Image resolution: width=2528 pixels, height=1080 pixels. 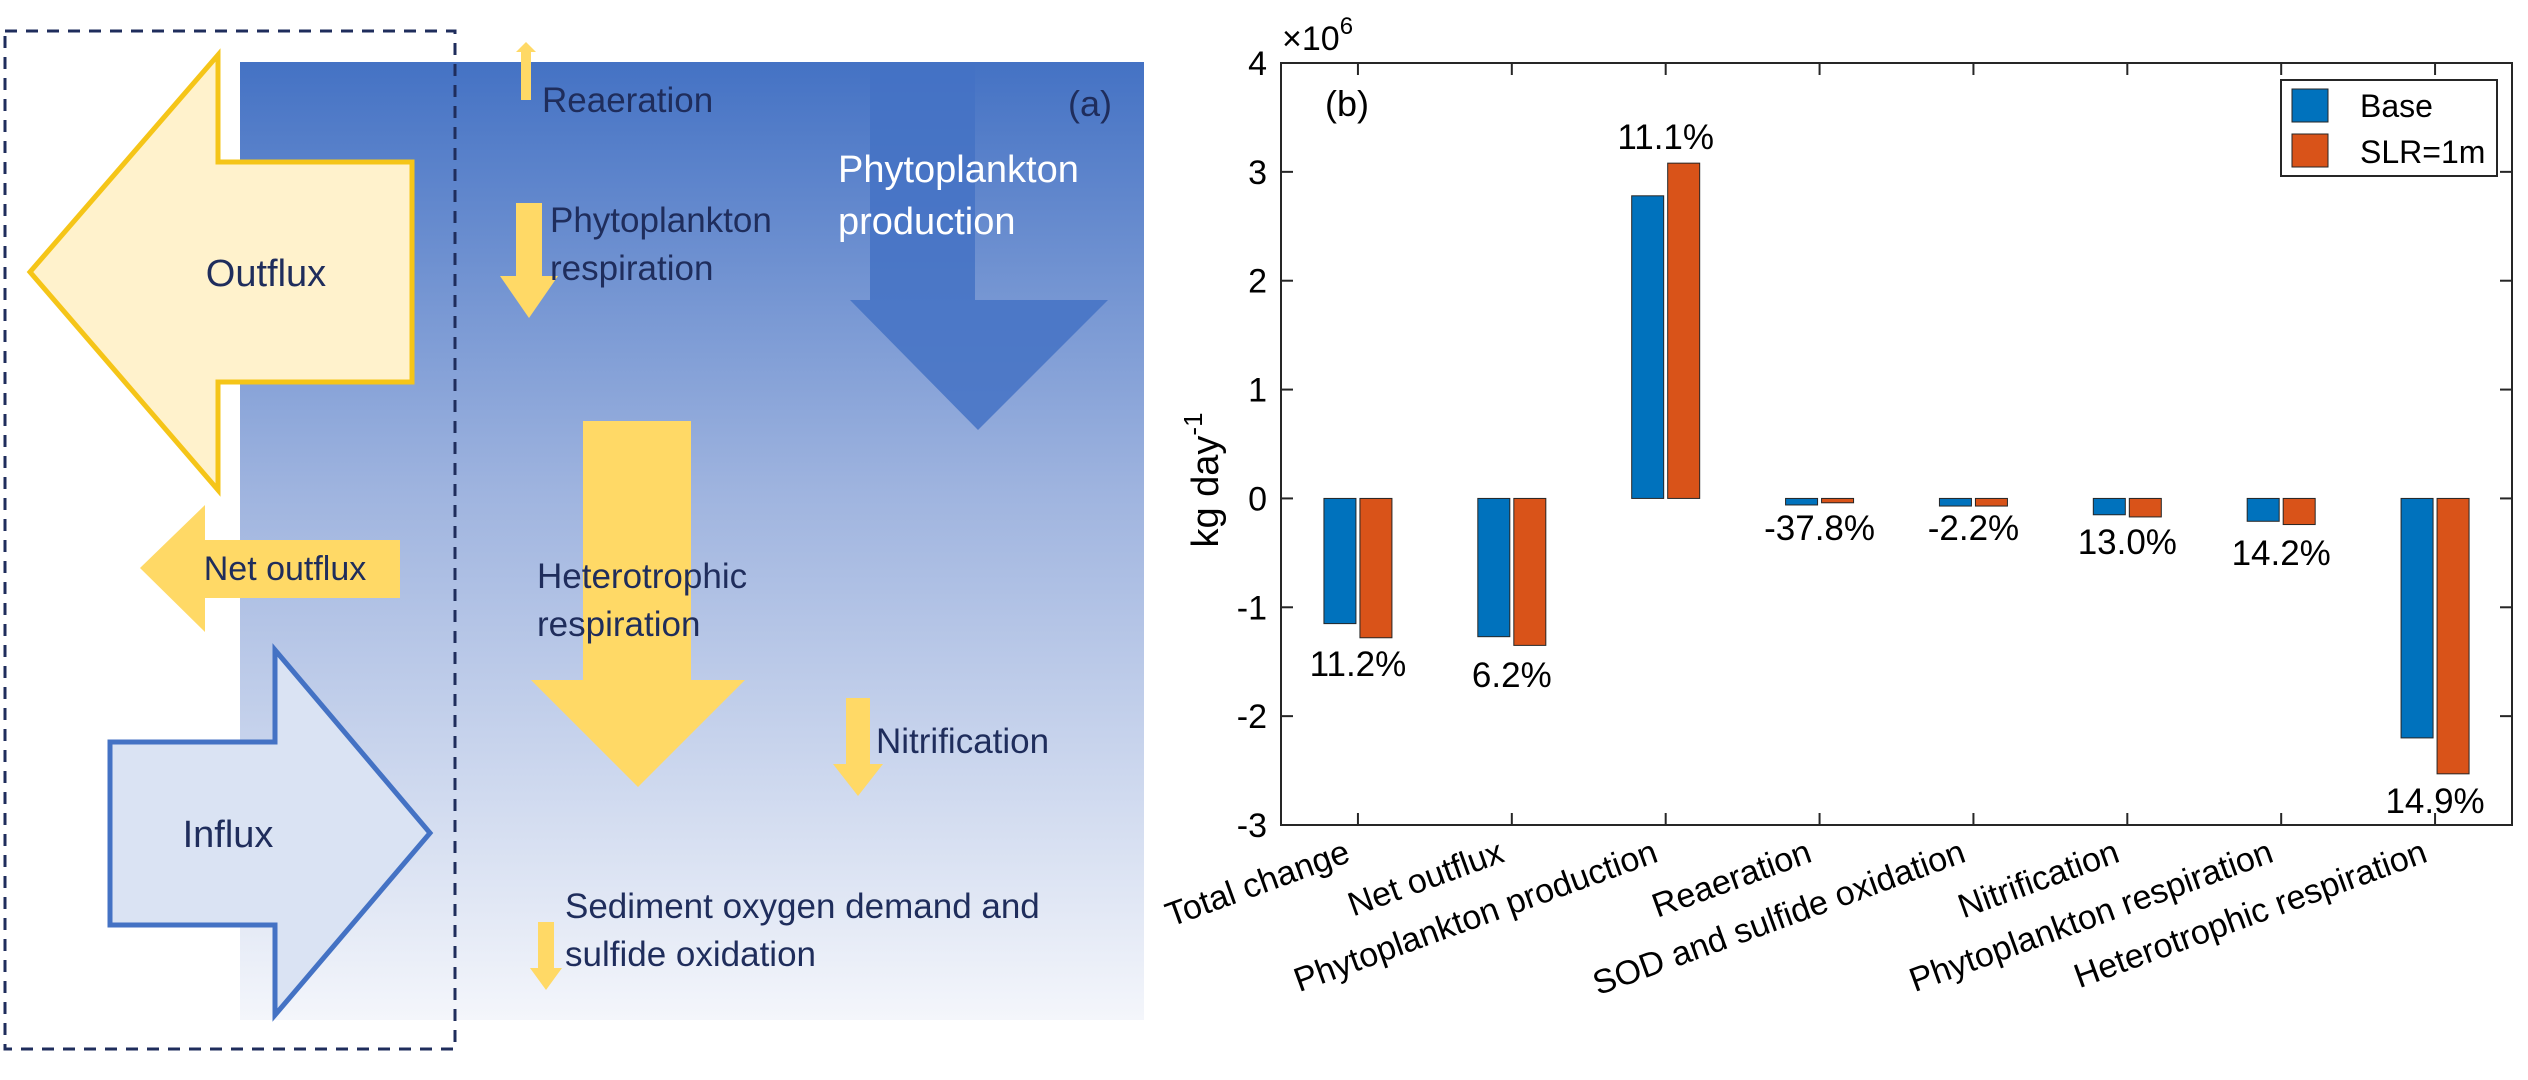 I want to click on phytoplankton-respiration-arrow, so click(x=529, y=260).